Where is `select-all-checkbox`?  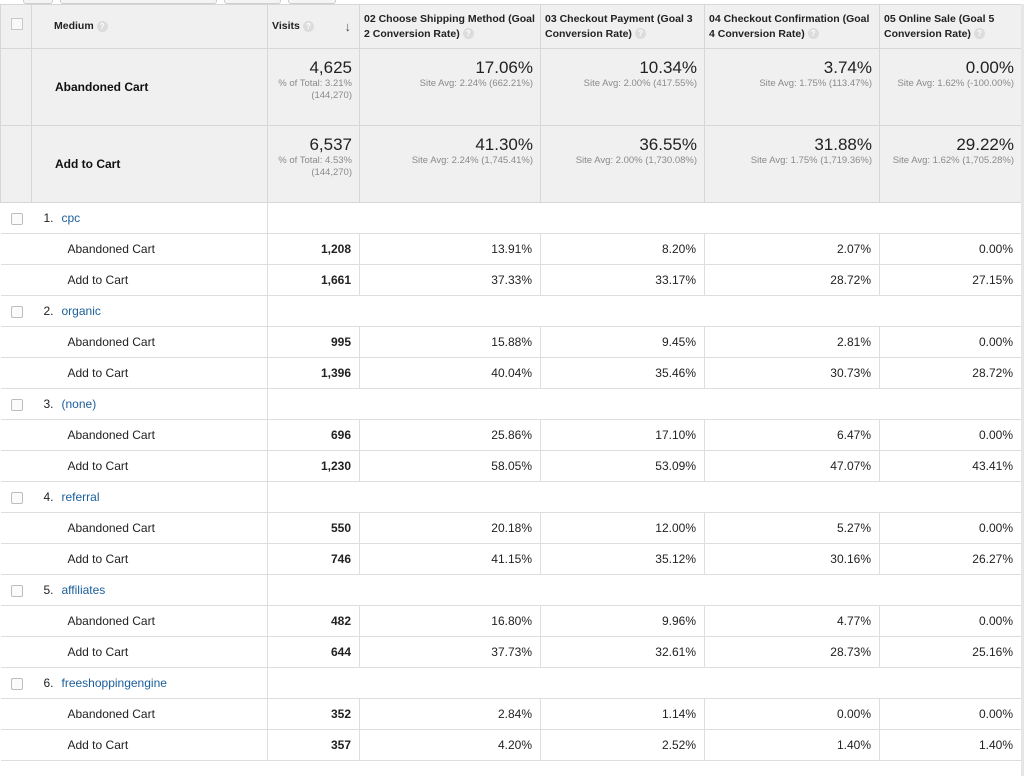 select-all-checkbox is located at coordinates (17, 24).